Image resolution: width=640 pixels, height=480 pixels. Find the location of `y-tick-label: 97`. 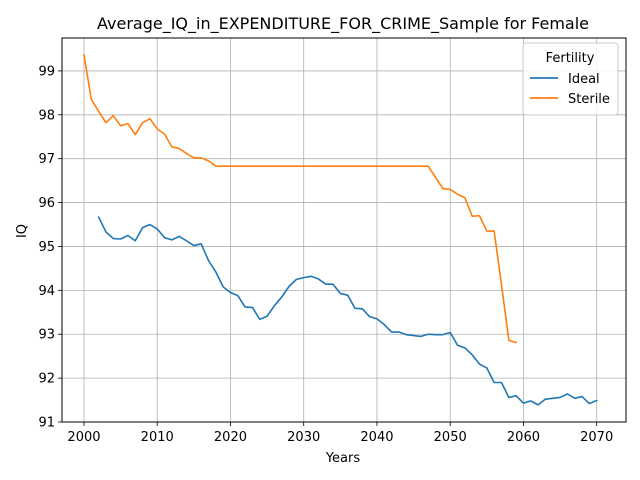

y-tick-label: 97 is located at coordinates (46, 159).